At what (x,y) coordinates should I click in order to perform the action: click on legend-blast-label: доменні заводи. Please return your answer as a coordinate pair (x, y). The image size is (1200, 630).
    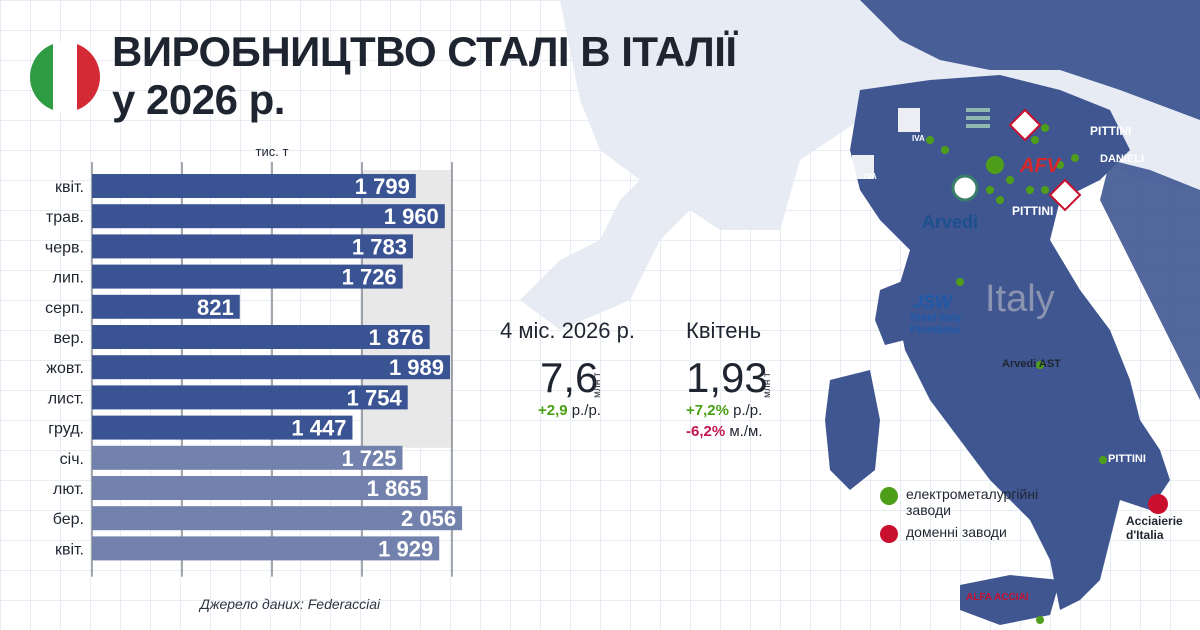
    Looking at the image, I should click on (956, 532).